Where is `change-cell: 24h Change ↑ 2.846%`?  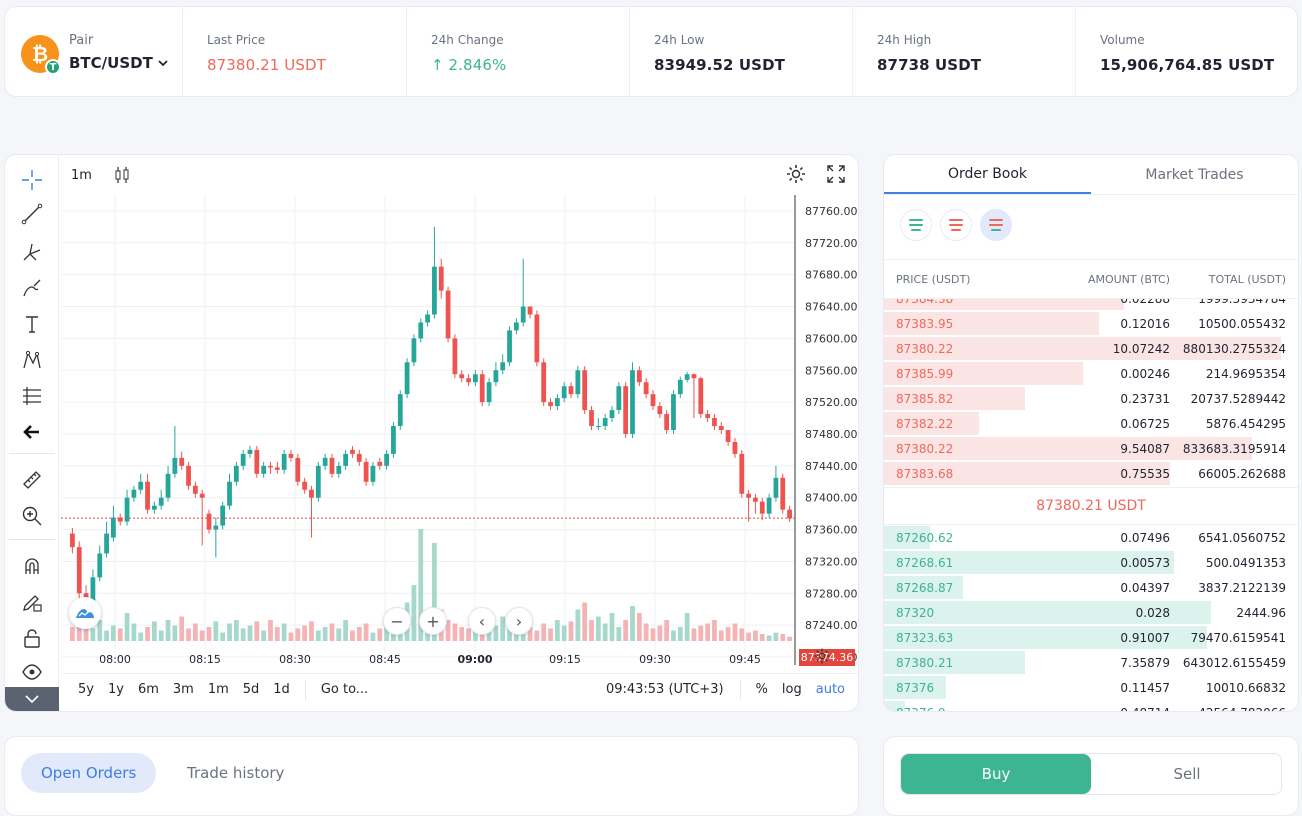 change-cell: 24h Change ↑ 2.846% is located at coordinates (518, 51).